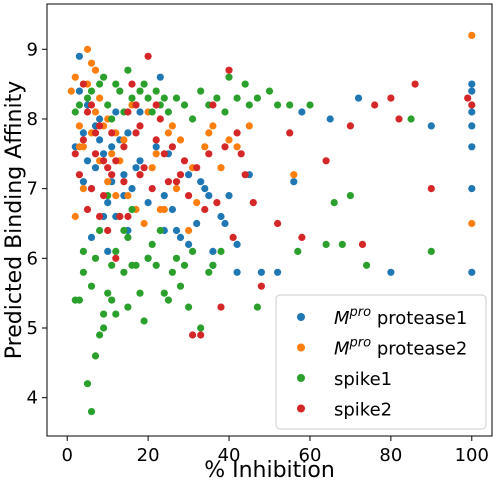  Describe the element at coordinates (32, 398) in the screenshot. I see `y-tick-label: 4` at that location.